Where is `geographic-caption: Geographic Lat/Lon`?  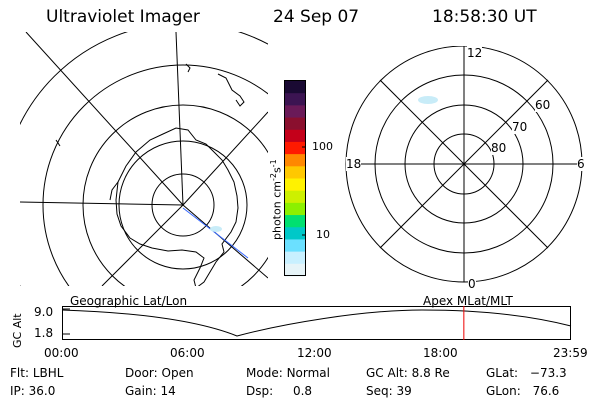
geographic-caption: Geographic Lat/Lon is located at coordinates (129, 301).